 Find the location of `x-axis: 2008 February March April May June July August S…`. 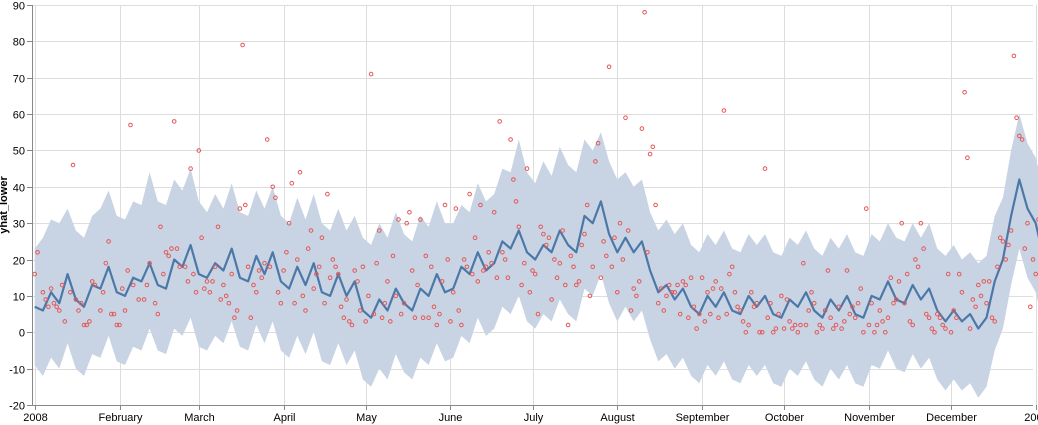

x-axis: 2008 February March April May June July August S… is located at coordinates (530, 414).